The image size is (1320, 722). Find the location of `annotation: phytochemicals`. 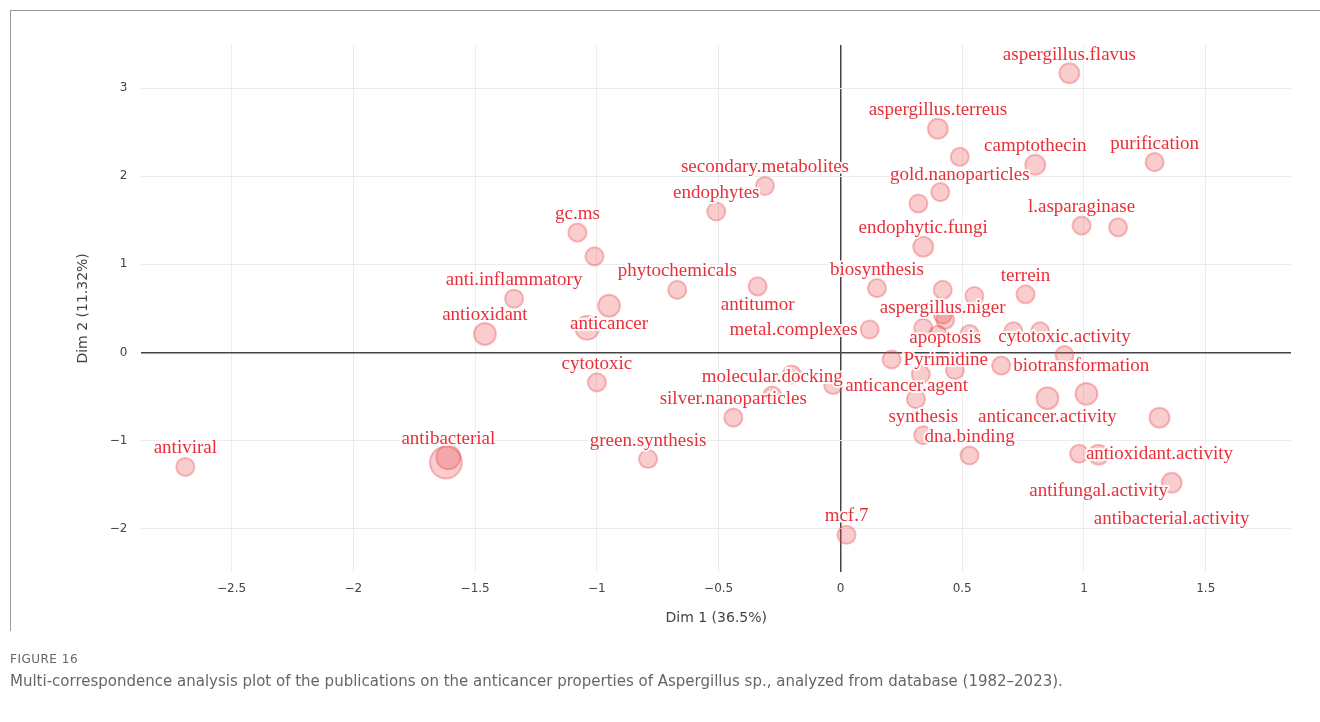

annotation: phytochemicals is located at coordinates (677, 270).